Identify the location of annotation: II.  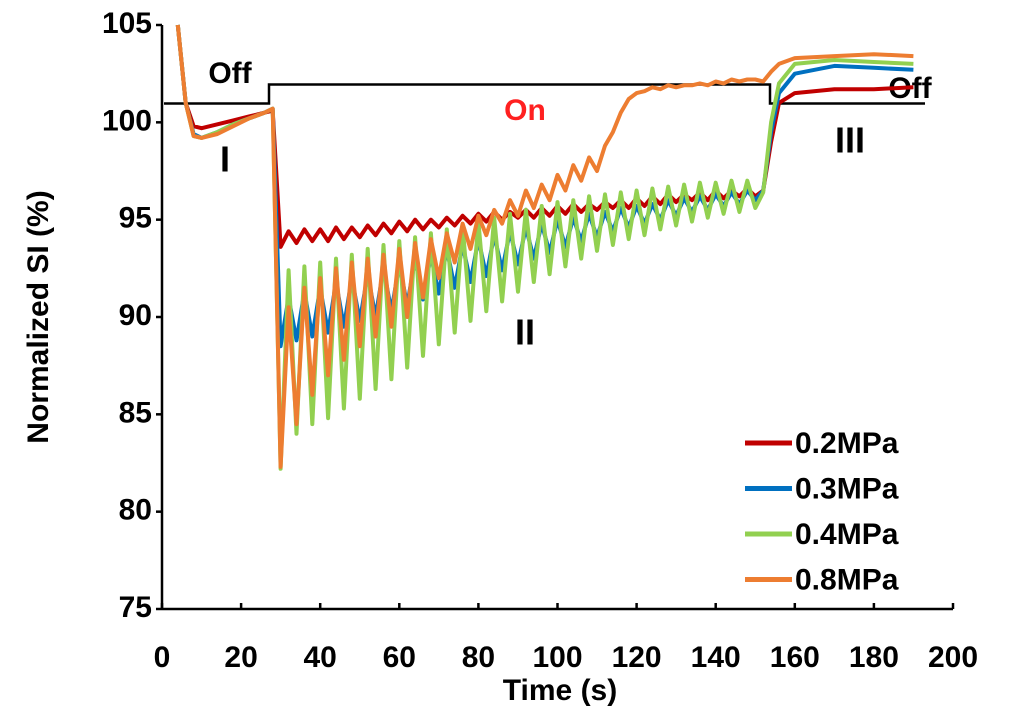
(525, 332).